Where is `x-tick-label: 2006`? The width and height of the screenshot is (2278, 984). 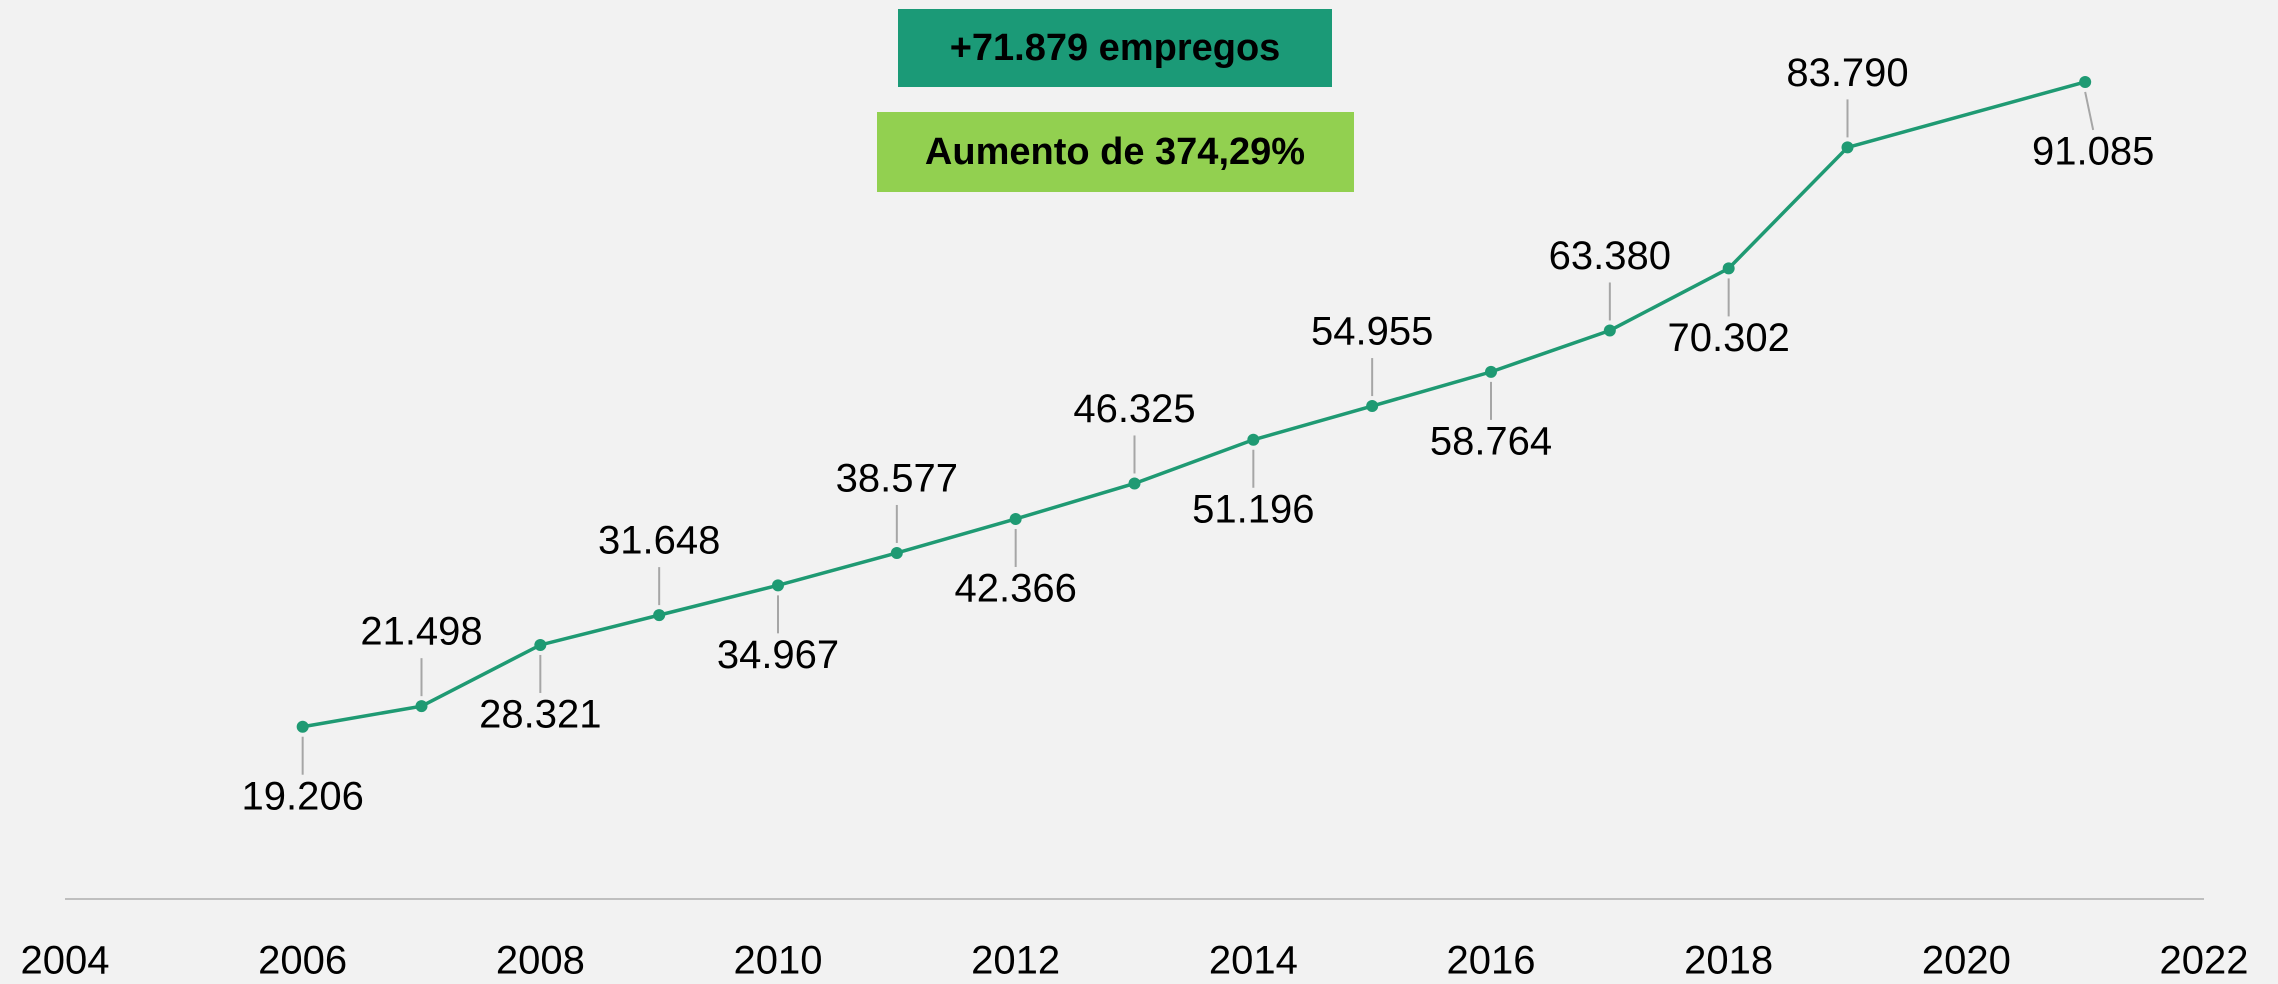
x-tick-label: 2006 is located at coordinates (302, 961).